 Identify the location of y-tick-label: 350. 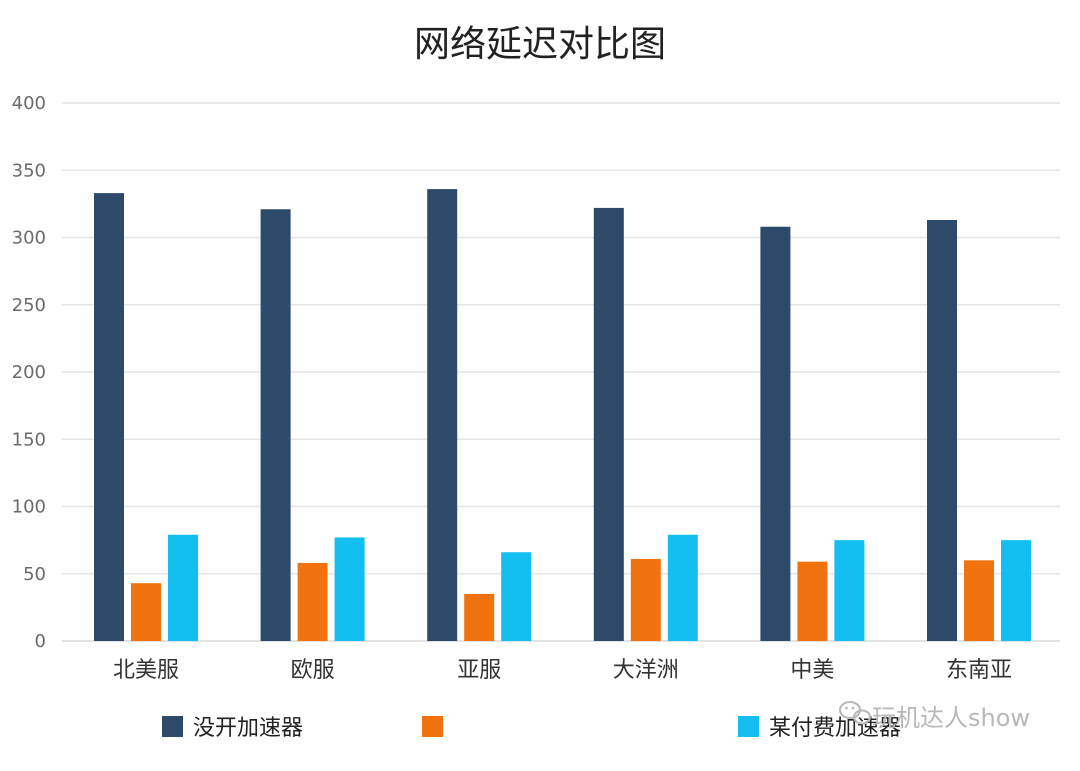
(29, 170).